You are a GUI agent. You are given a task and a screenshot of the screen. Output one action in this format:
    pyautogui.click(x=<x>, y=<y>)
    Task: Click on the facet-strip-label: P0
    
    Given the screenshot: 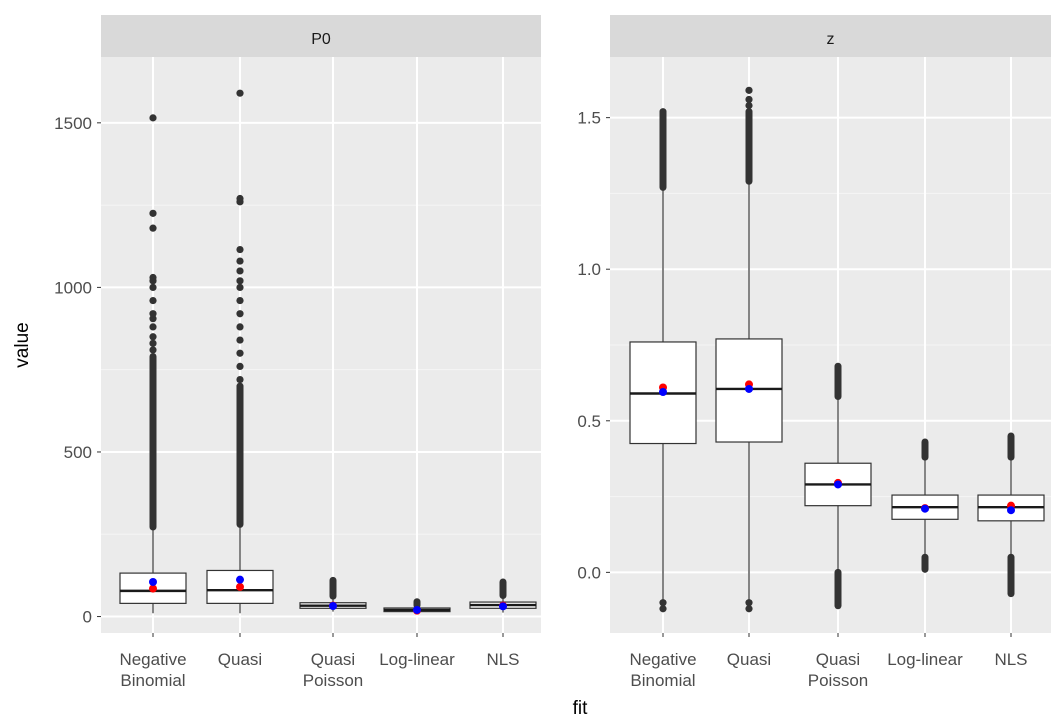 What is the action you would take?
    pyautogui.click(x=321, y=39)
    